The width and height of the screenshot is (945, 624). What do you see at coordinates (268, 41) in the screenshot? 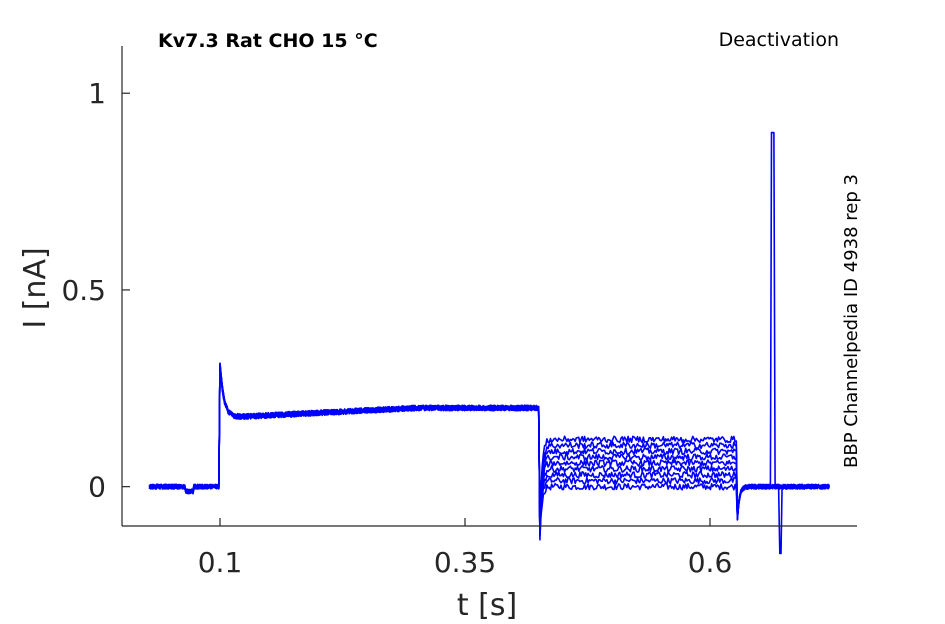
I see `chart-title: Kv7.3 Rat CHO 15 °C` at bounding box center [268, 41].